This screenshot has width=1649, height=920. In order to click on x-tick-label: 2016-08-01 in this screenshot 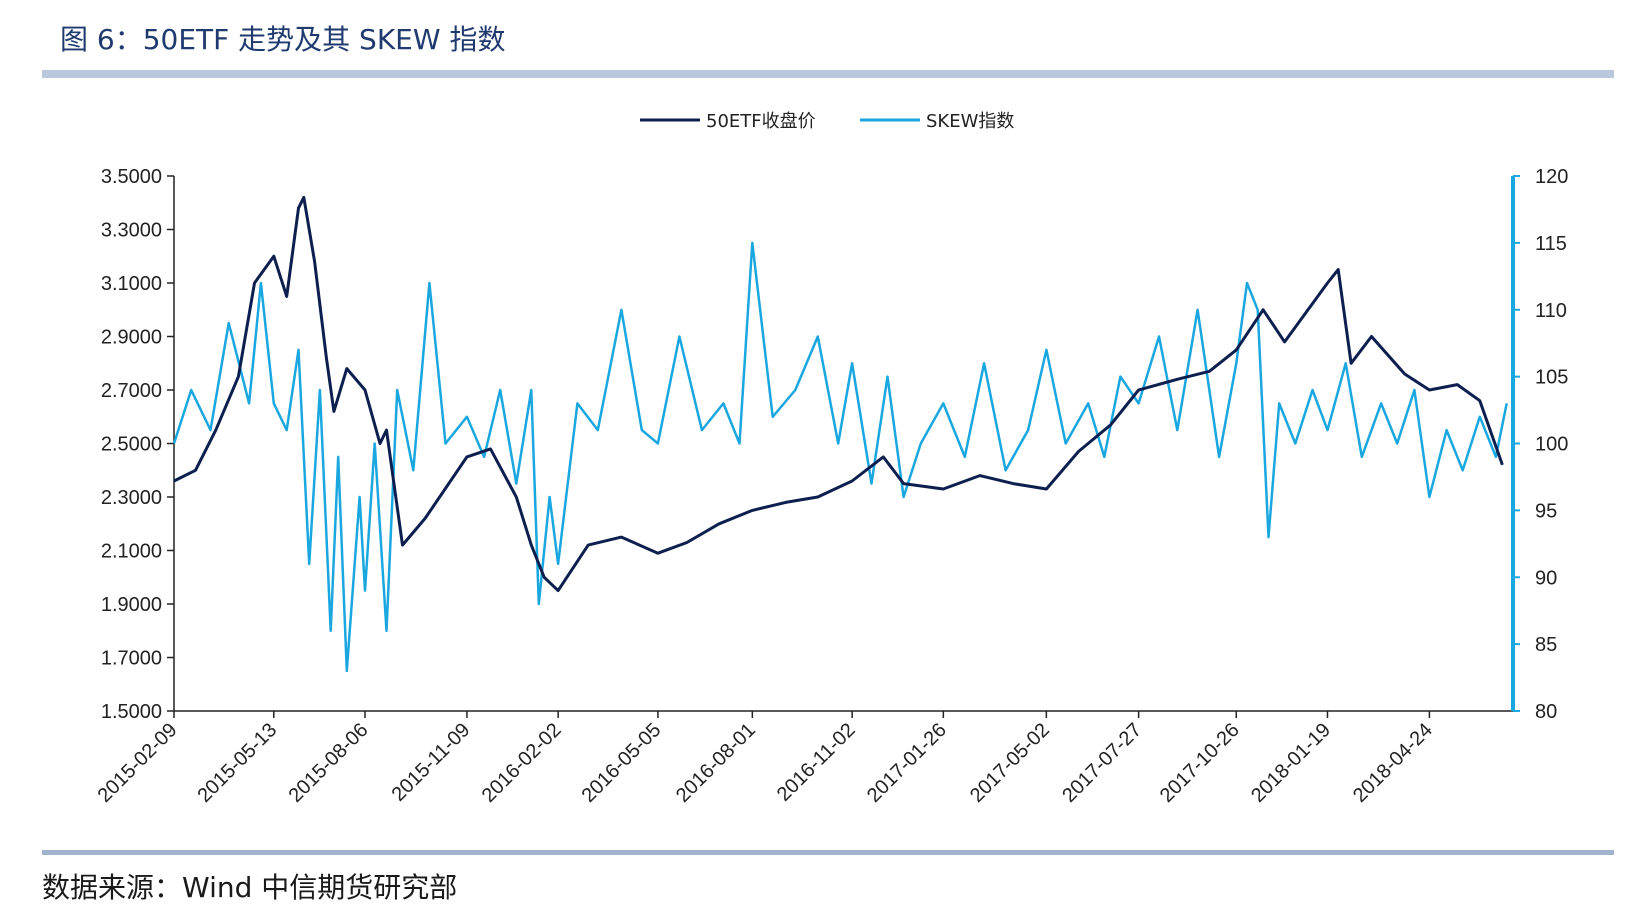, I will do `click(716, 763)`.